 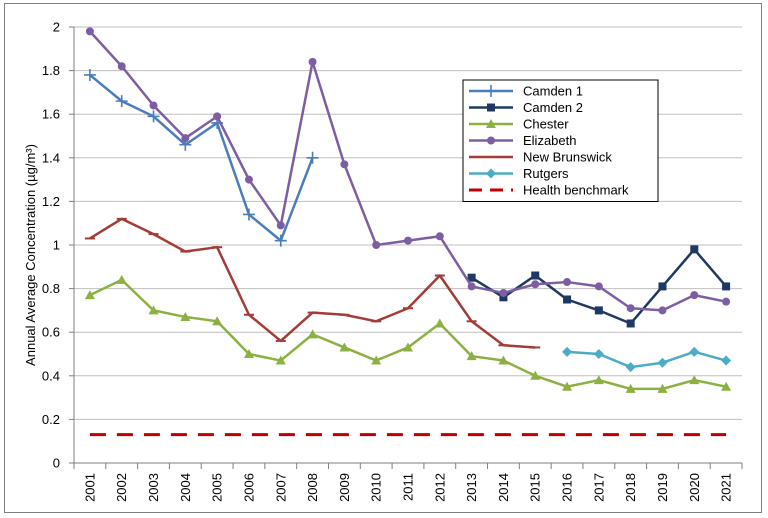 I want to click on x-tick-label: 2018, so click(x=630, y=487).